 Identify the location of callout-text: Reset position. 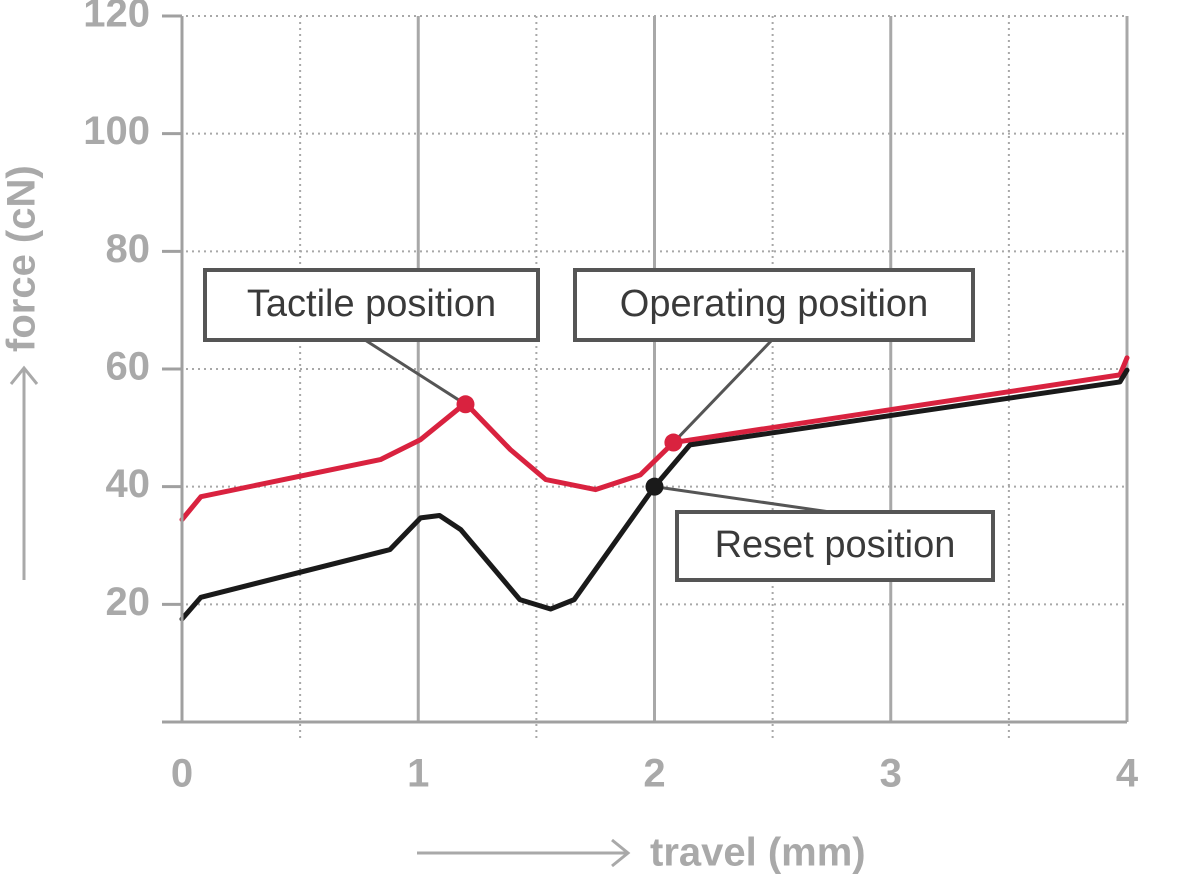
(835, 545).